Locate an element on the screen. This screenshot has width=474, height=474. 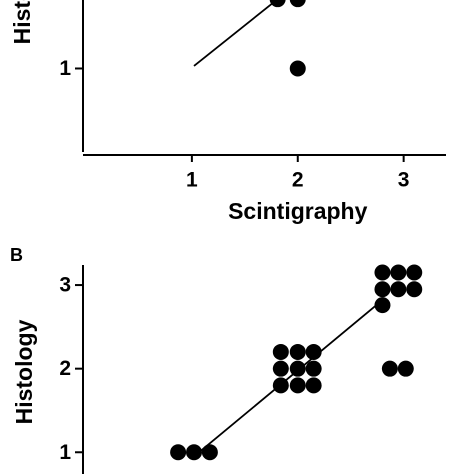
panel-label: B is located at coordinates (16, 255).